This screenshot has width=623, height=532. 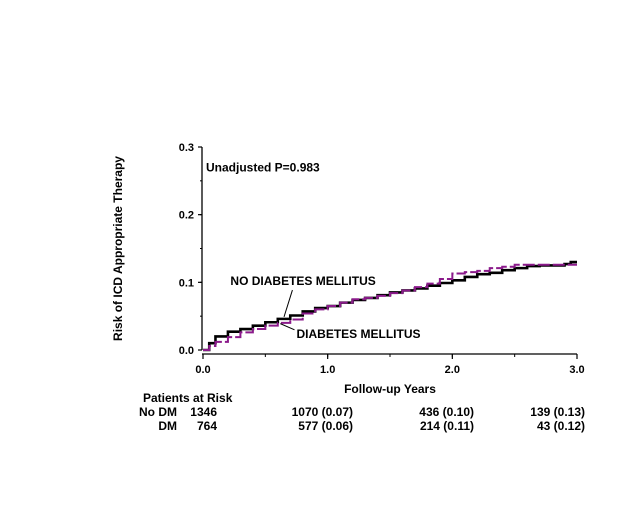 What do you see at coordinates (206, 426) in the screenshot?
I see `risk-cell: 764` at bounding box center [206, 426].